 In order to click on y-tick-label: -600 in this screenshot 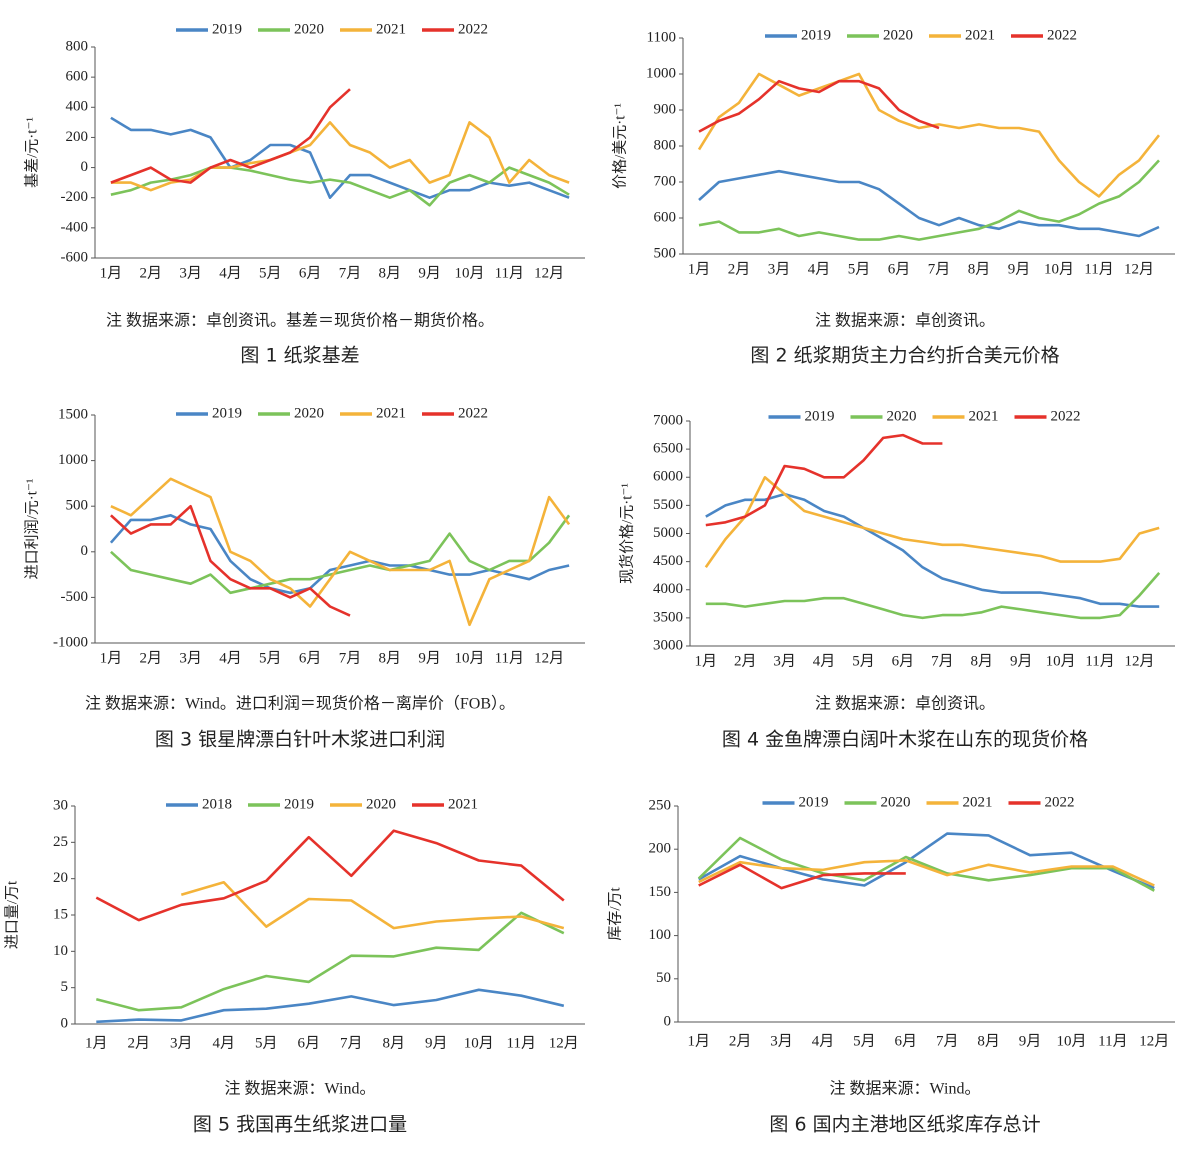, I will do `click(75, 257)`.